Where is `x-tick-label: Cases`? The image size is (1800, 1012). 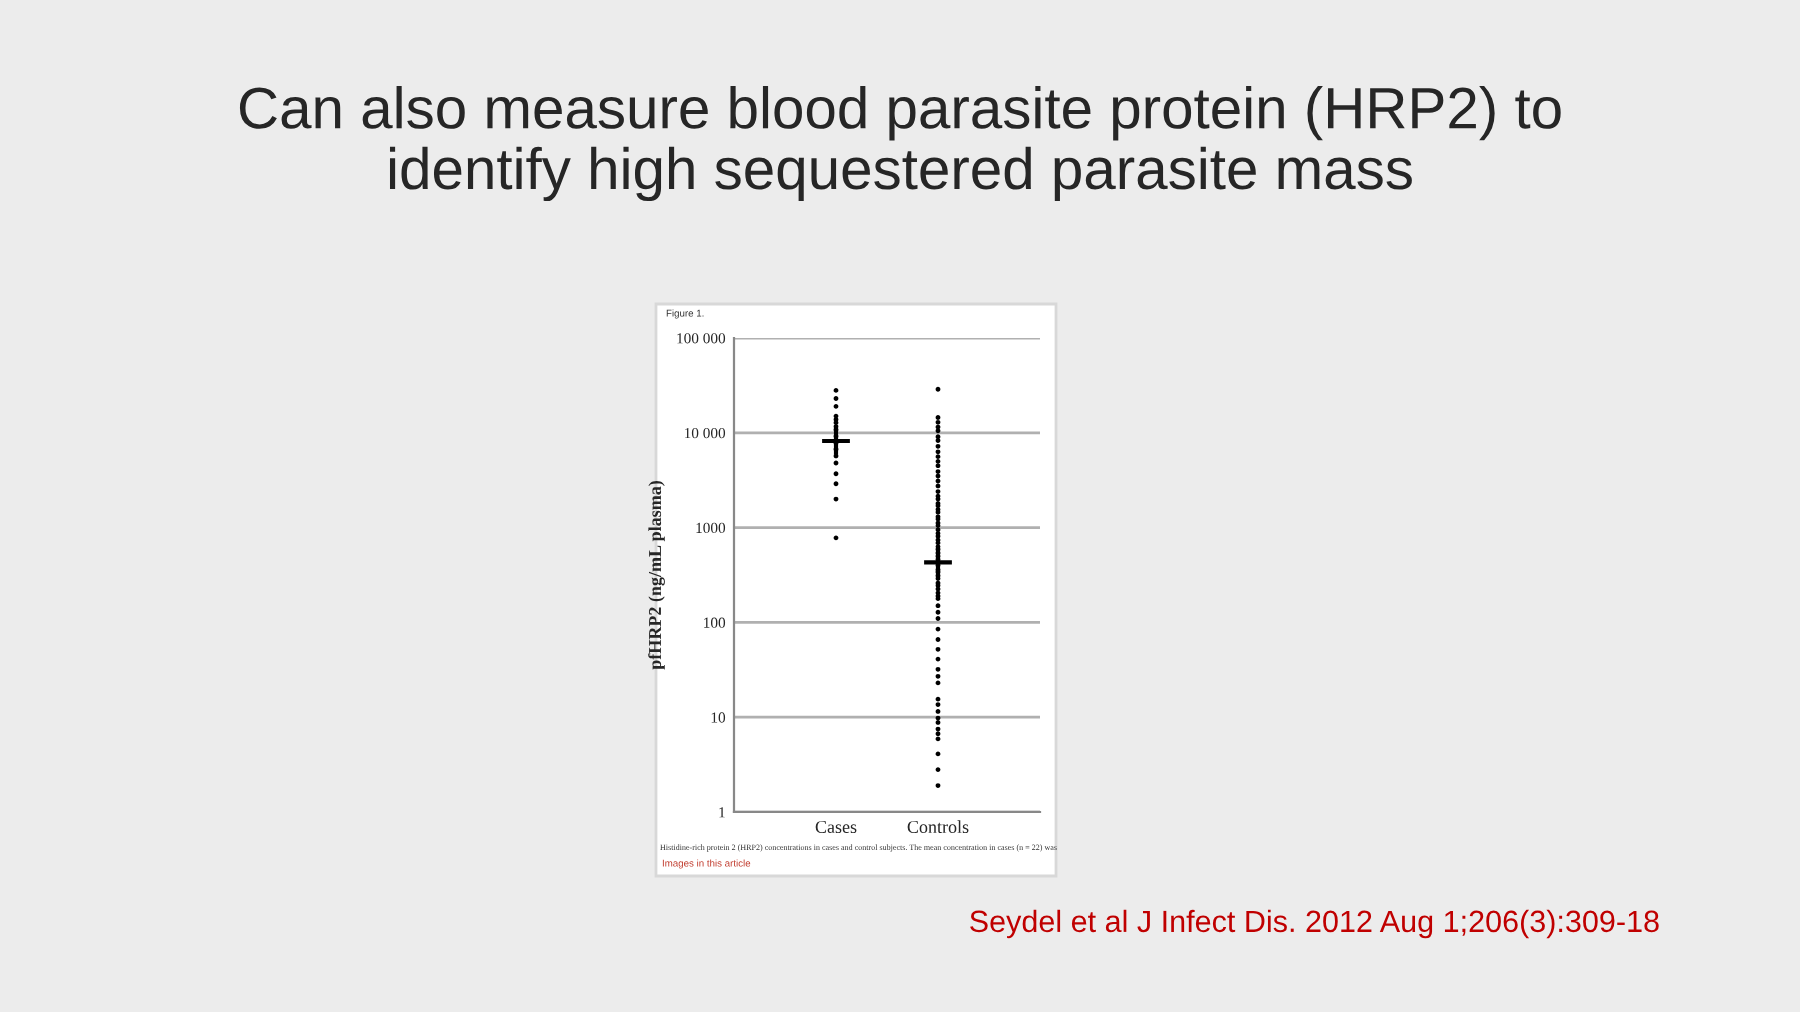
x-tick-label: Cases is located at coordinates (836, 827).